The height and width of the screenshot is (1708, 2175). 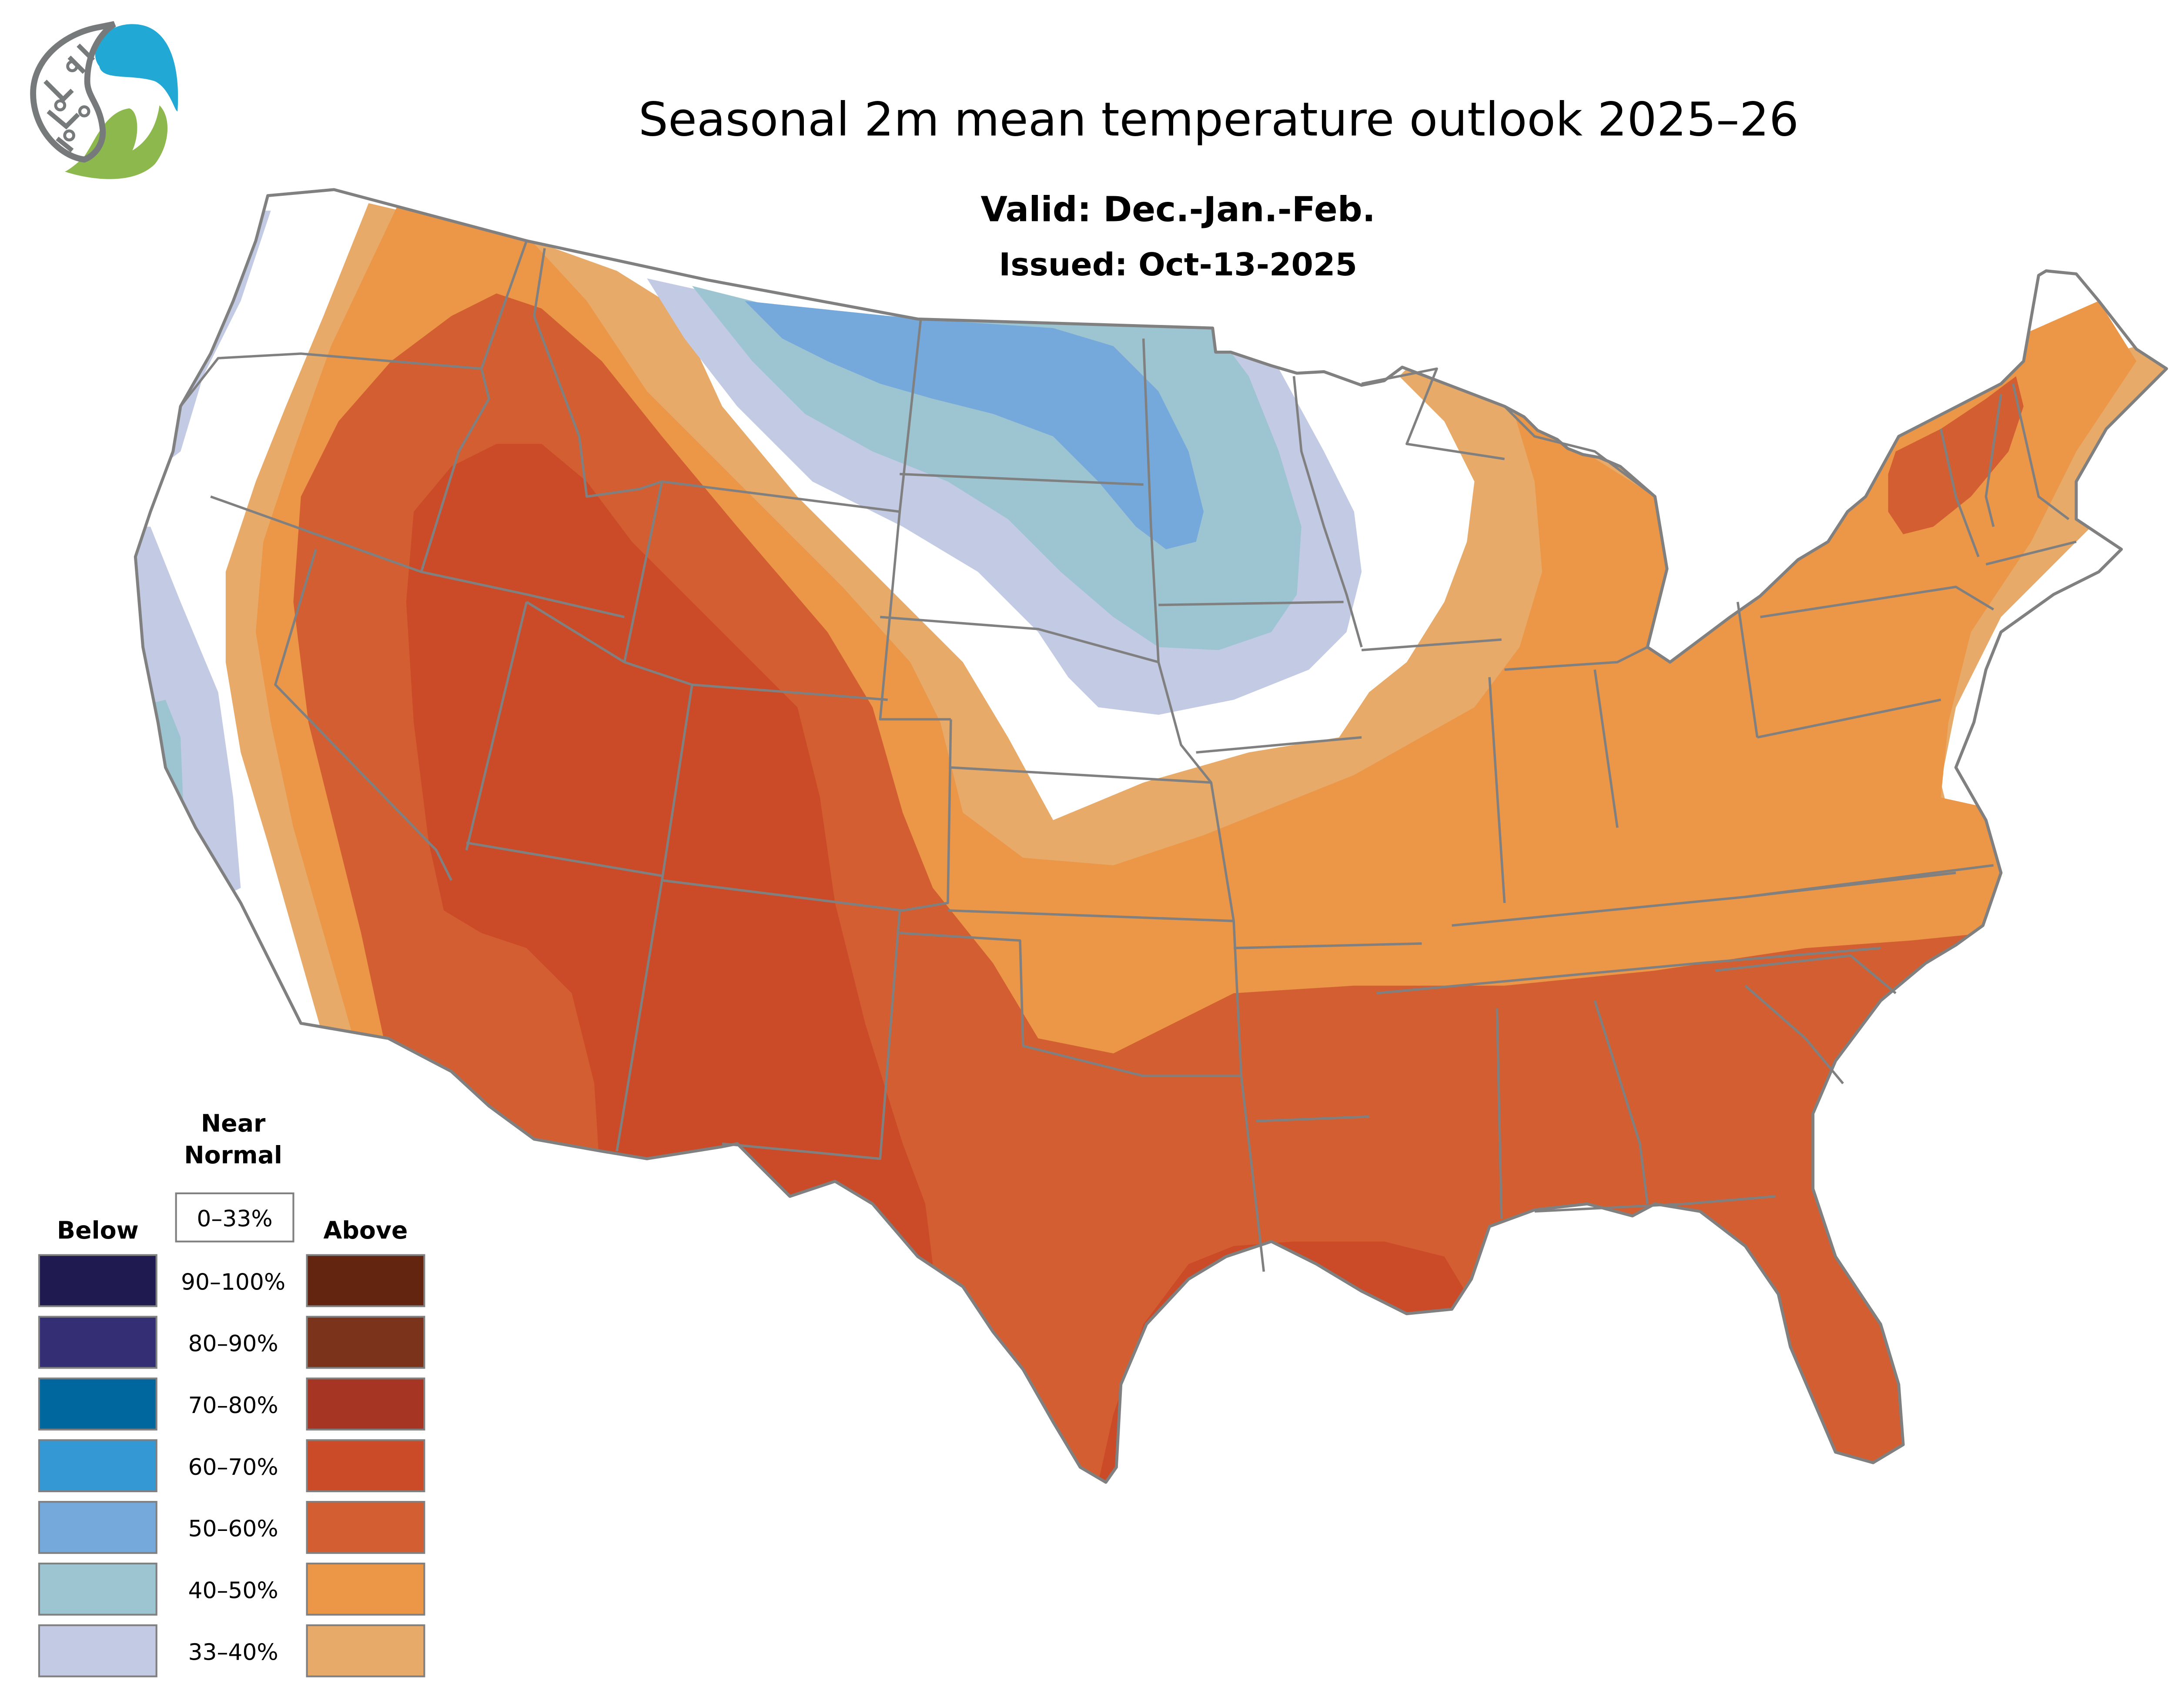 I want to click on water-leaf-circuit-logo-icon, so click(x=104, y=100).